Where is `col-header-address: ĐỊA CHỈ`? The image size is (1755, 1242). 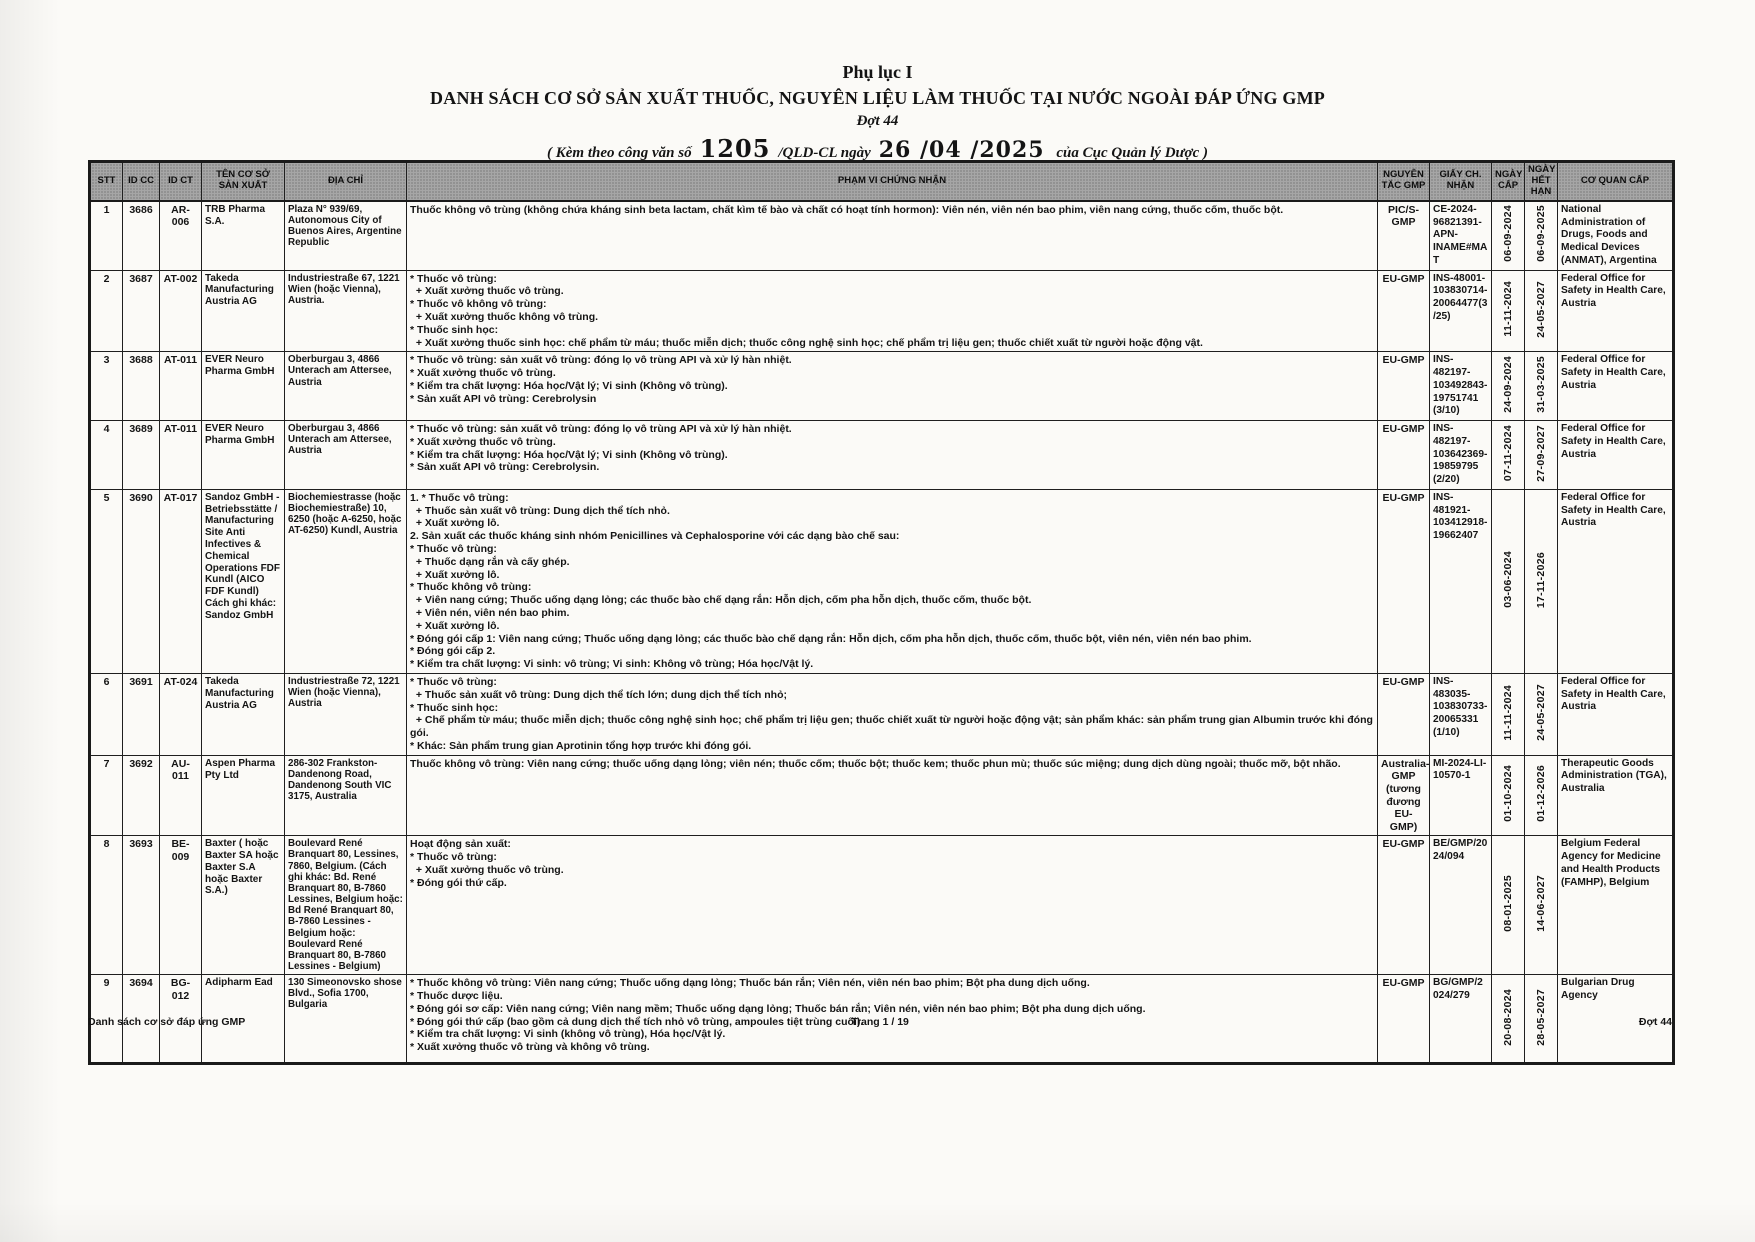 col-header-address: ĐỊA CHỈ is located at coordinates (345, 181).